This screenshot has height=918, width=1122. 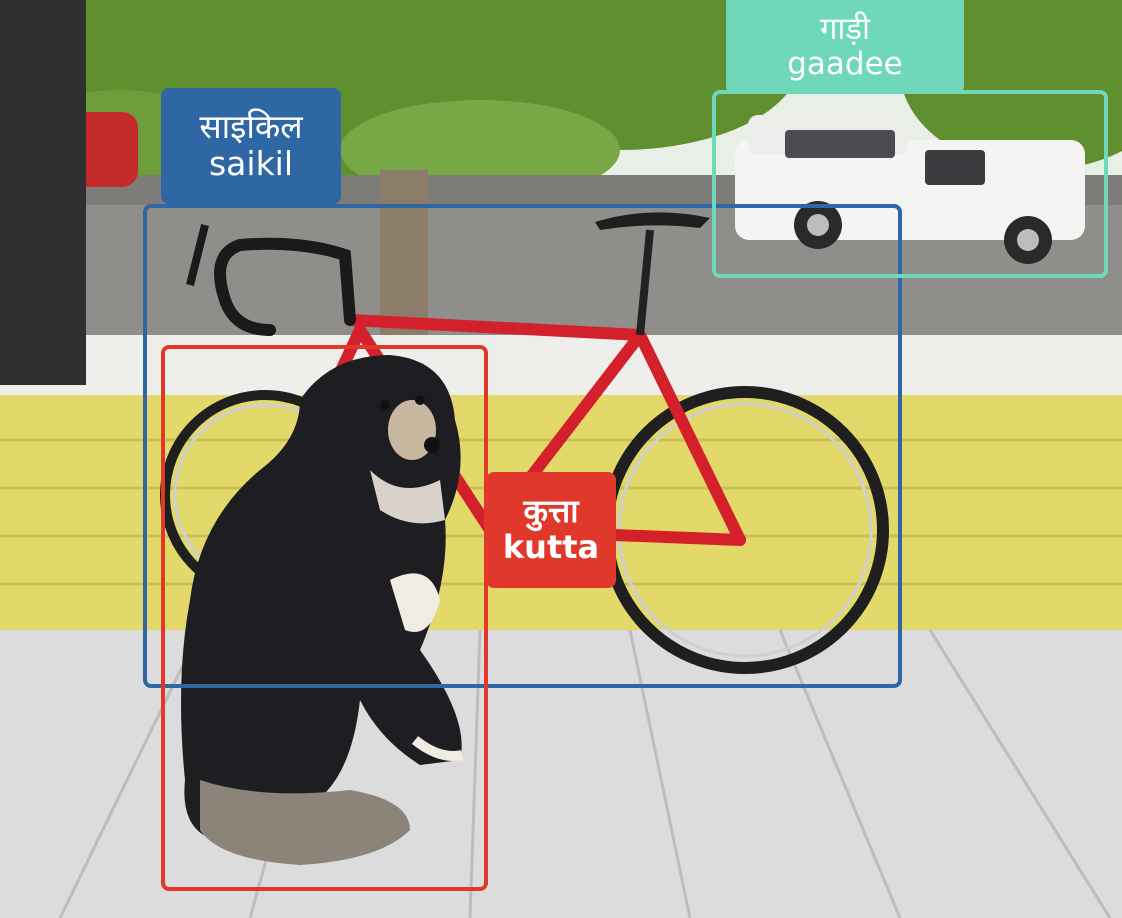 I want to click on car-label-hindi: गाड़ी, so click(x=845, y=29).